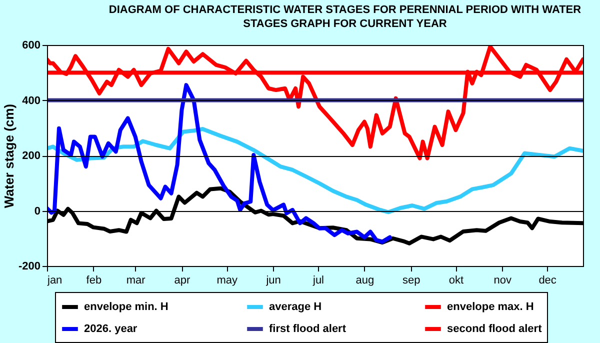 This screenshot has height=343, width=600. Describe the element at coordinates (31, 156) in the screenshot. I see `y-tick-label: 200` at that location.